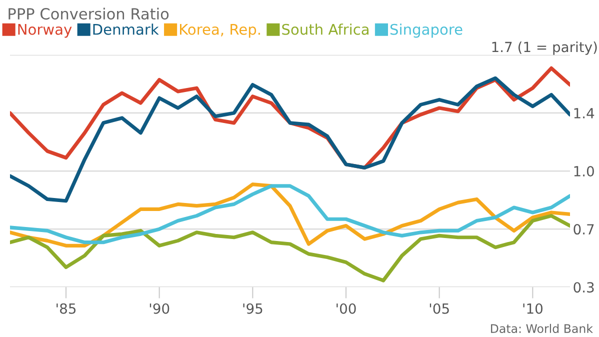  What do you see at coordinates (325, 29) in the screenshot?
I see `legend-label: South Africa` at bounding box center [325, 29].